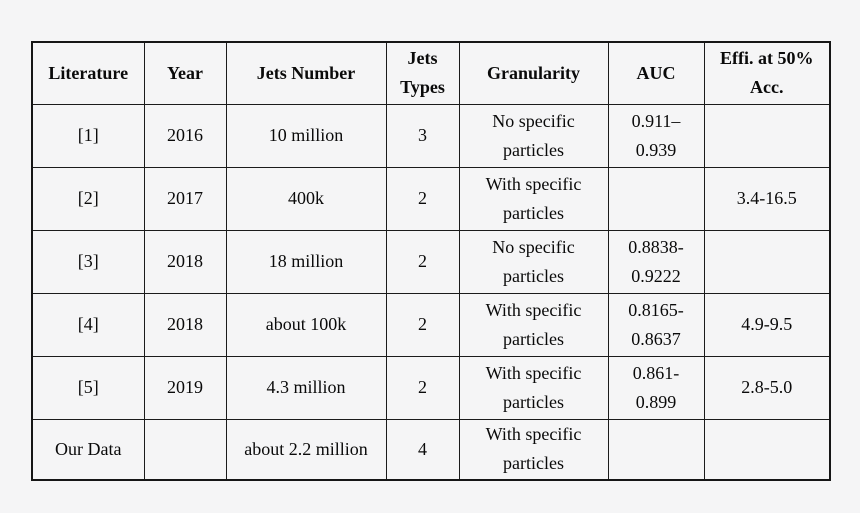 This screenshot has width=860, height=513. I want to click on cell-literature: [3], so click(88, 261).